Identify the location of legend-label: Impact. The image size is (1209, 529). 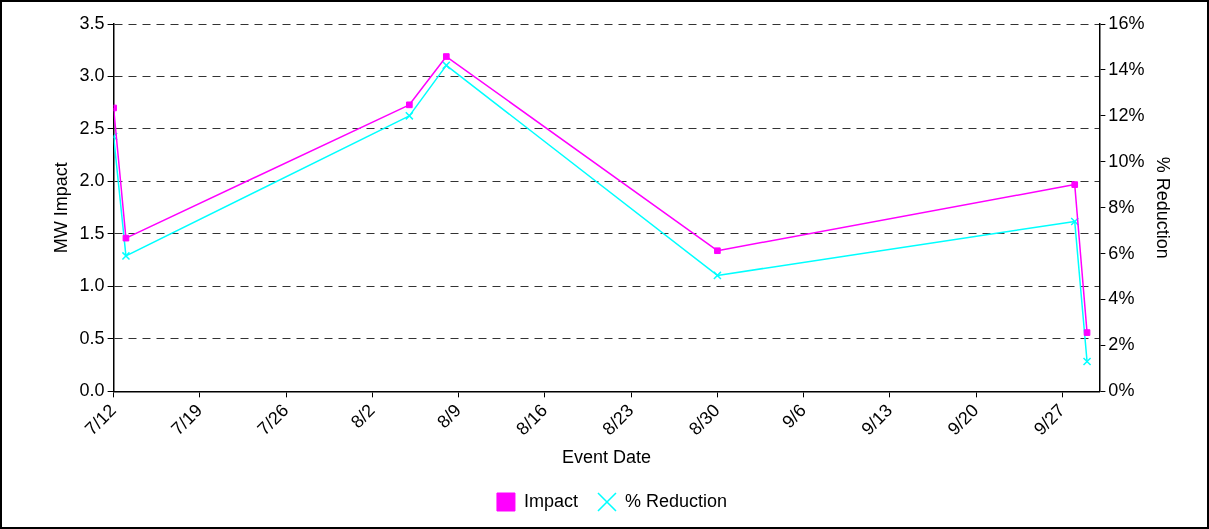
(550, 500).